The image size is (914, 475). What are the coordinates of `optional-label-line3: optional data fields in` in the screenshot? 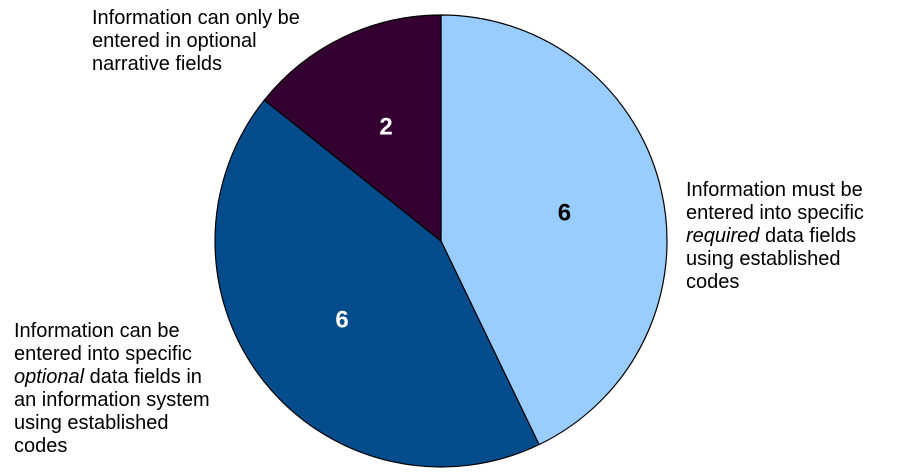 It's located at (112, 377).